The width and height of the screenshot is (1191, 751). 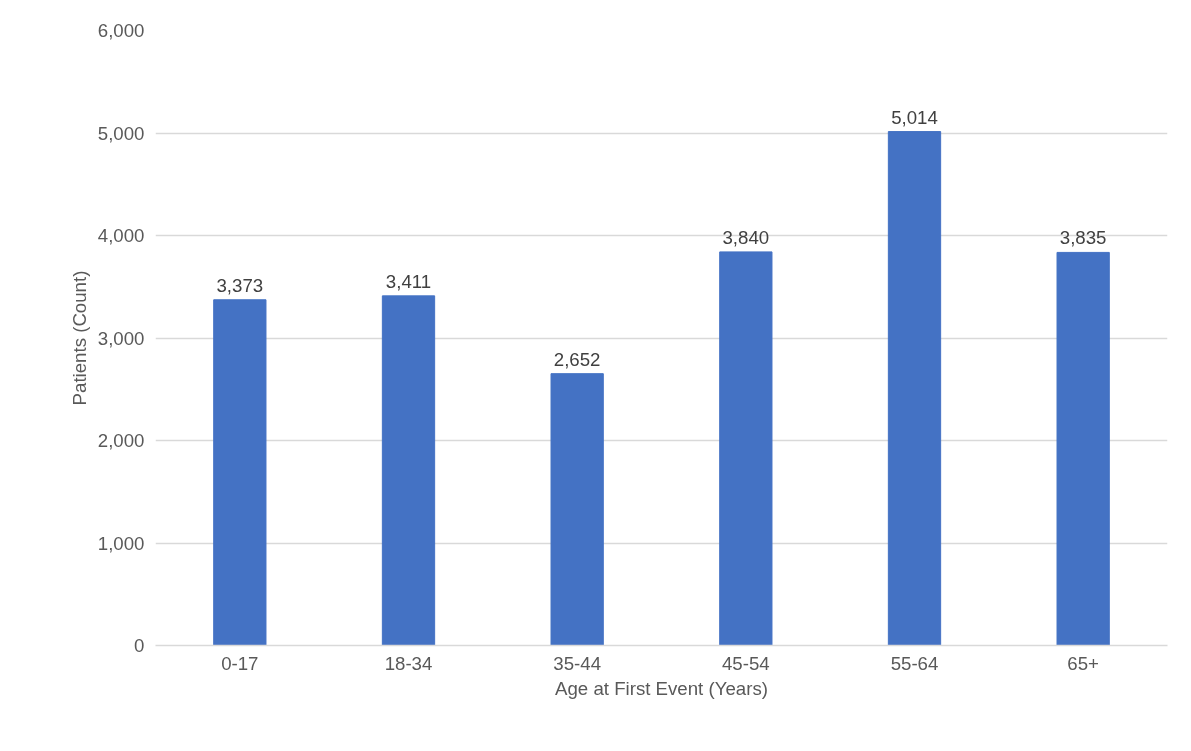 What do you see at coordinates (121, 133) in the screenshot?
I see `y-tick-label: 5,000` at bounding box center [121, 133].